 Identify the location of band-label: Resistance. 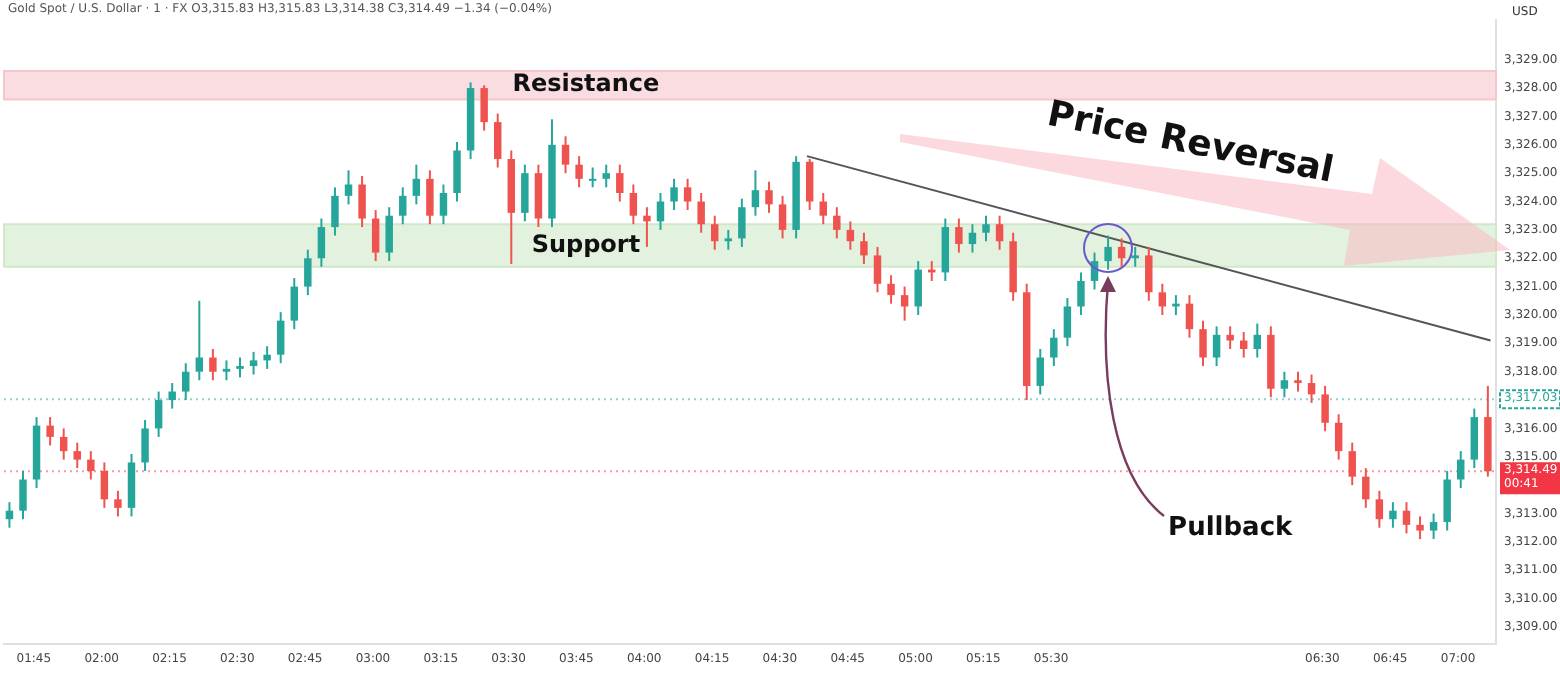
(586, 83).